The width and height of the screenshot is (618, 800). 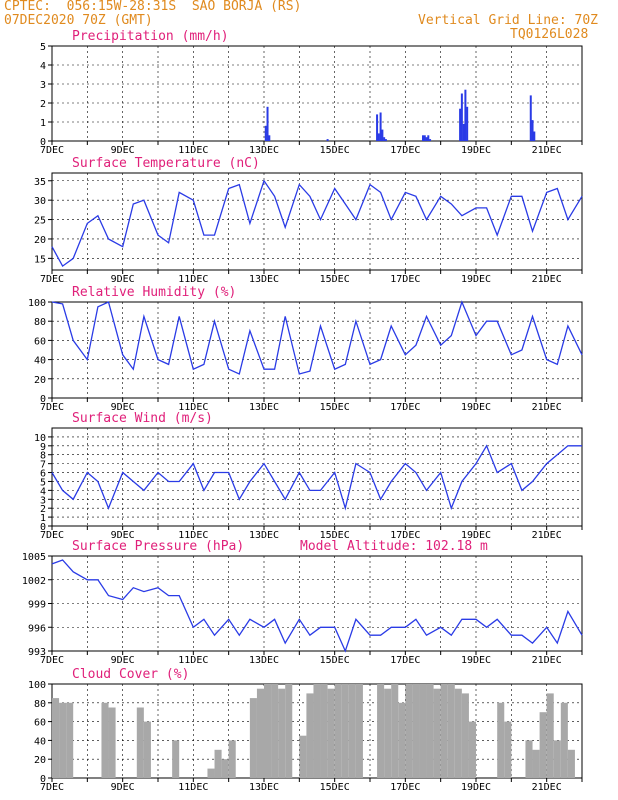 What do you see at coordinates (547, 279) in the screenshot?
I see `temp-xtick-label: 21DEC` at bounding box center [547, 279].